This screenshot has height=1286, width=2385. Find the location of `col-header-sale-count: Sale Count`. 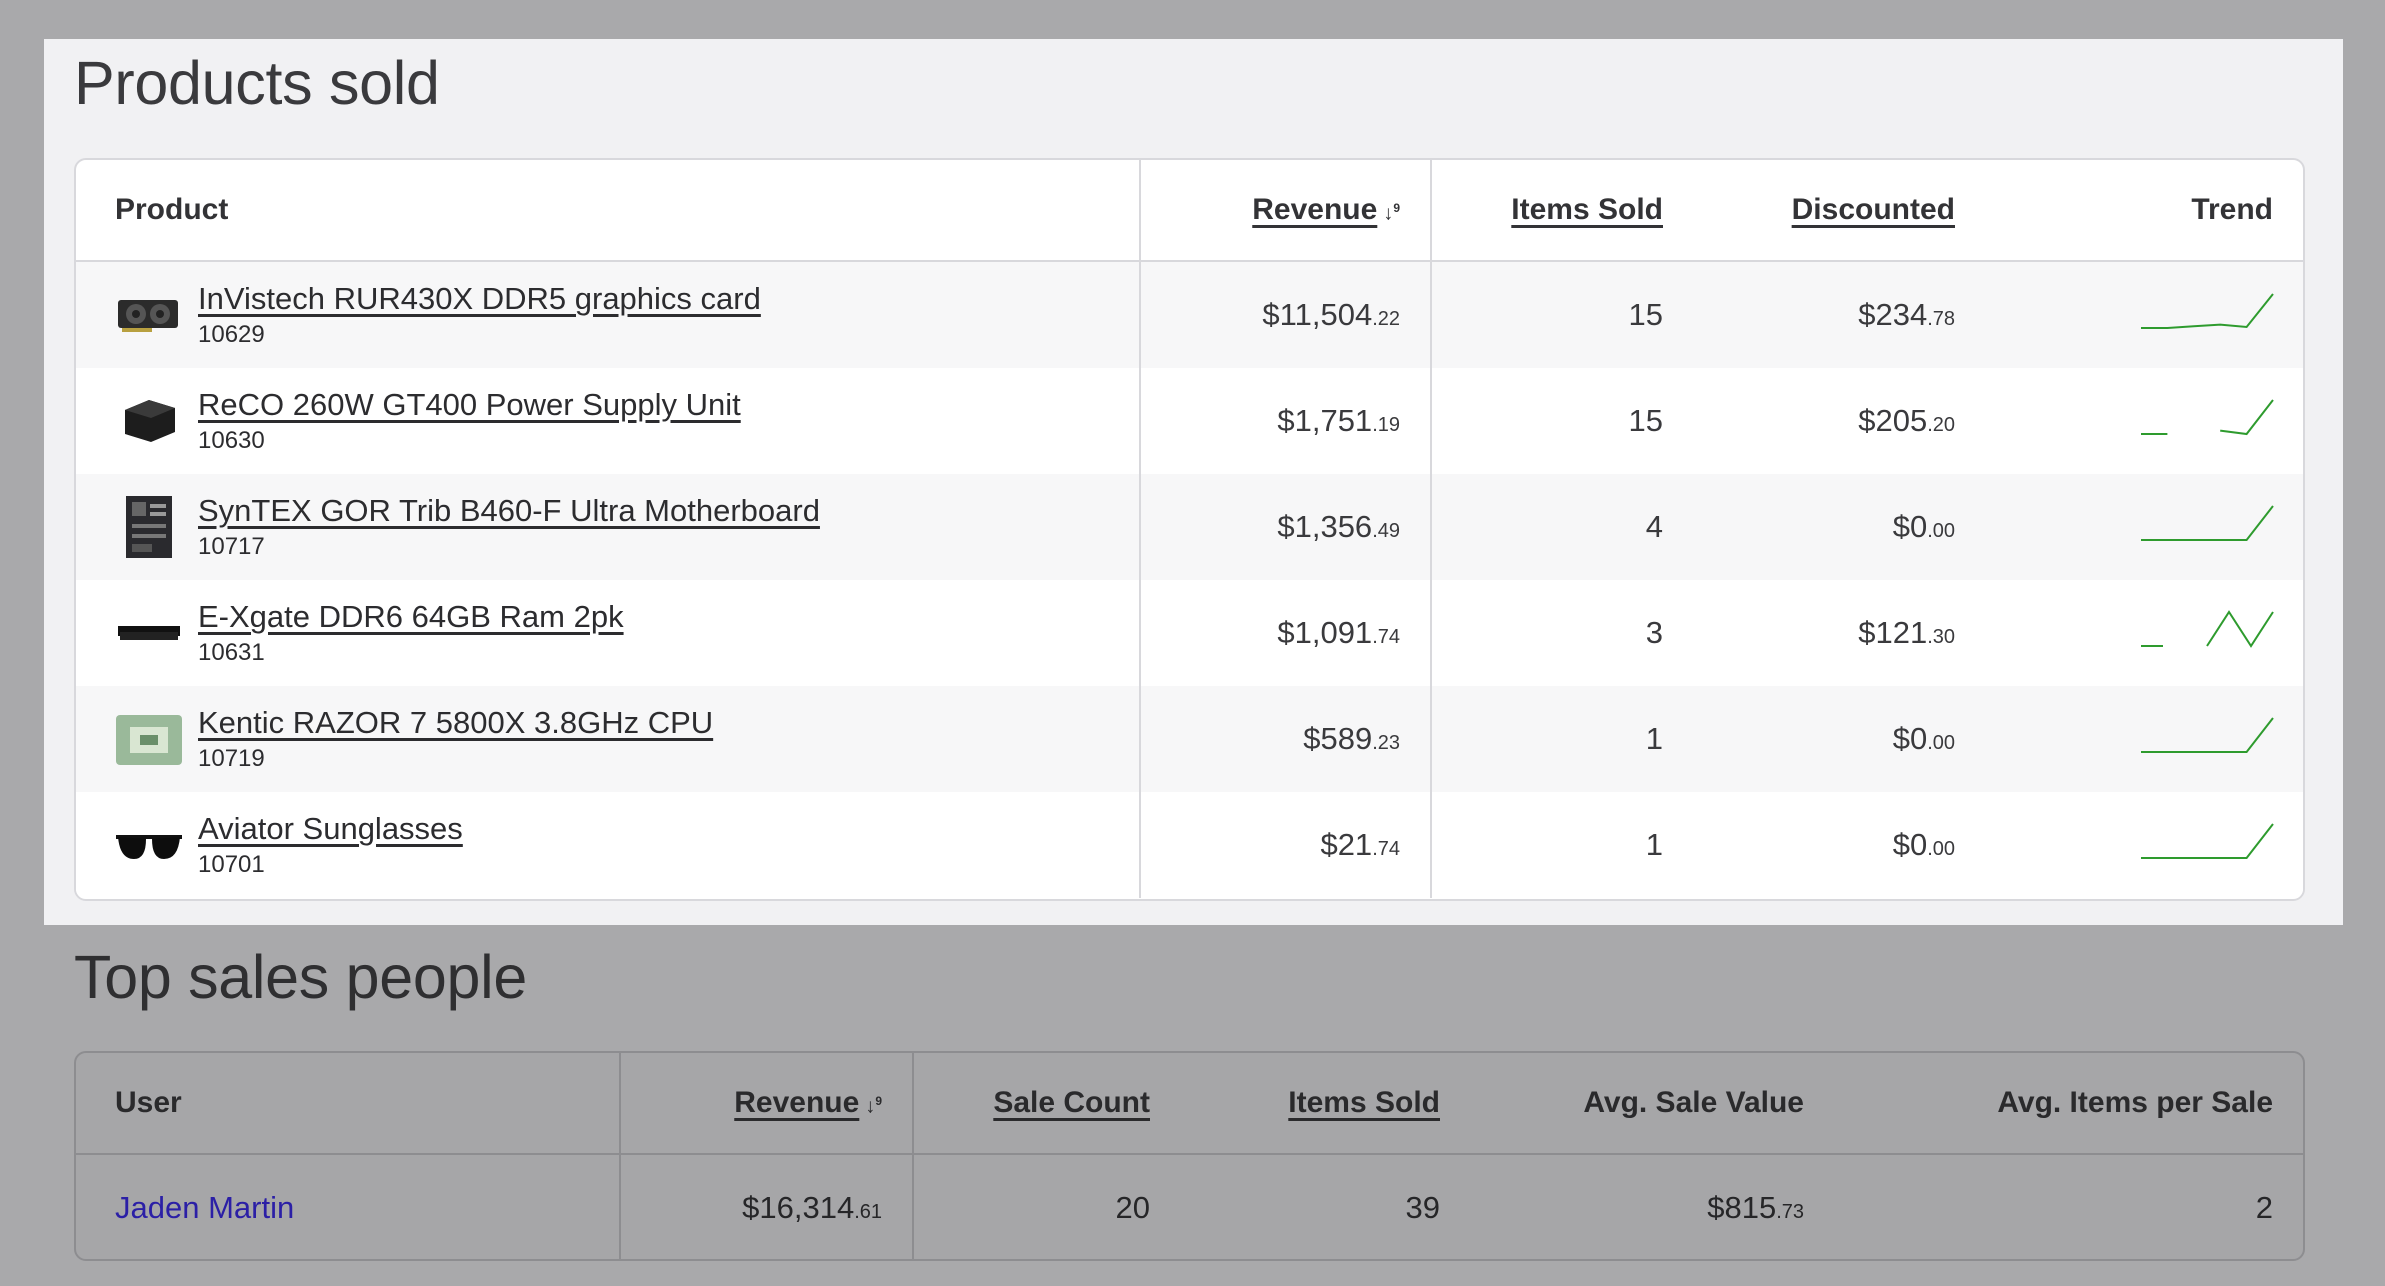

col-header-sale-count: Sale Count is located at coordinates (1047, 1104).